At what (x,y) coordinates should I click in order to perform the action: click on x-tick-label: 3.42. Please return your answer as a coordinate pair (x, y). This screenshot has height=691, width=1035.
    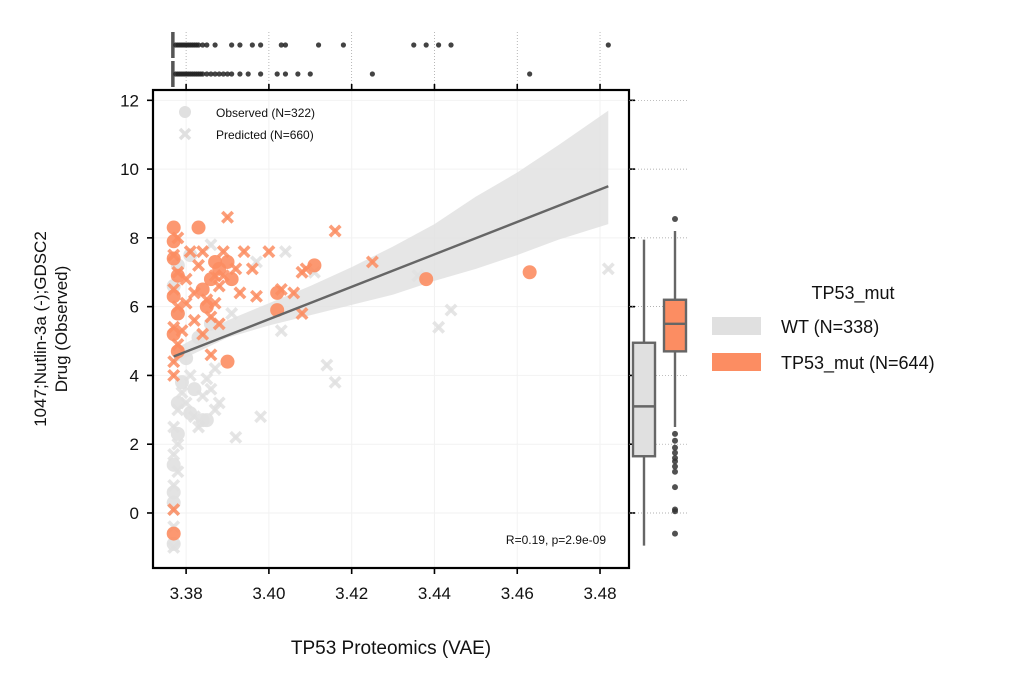
    Looking at the image, I should click on (351, 593).